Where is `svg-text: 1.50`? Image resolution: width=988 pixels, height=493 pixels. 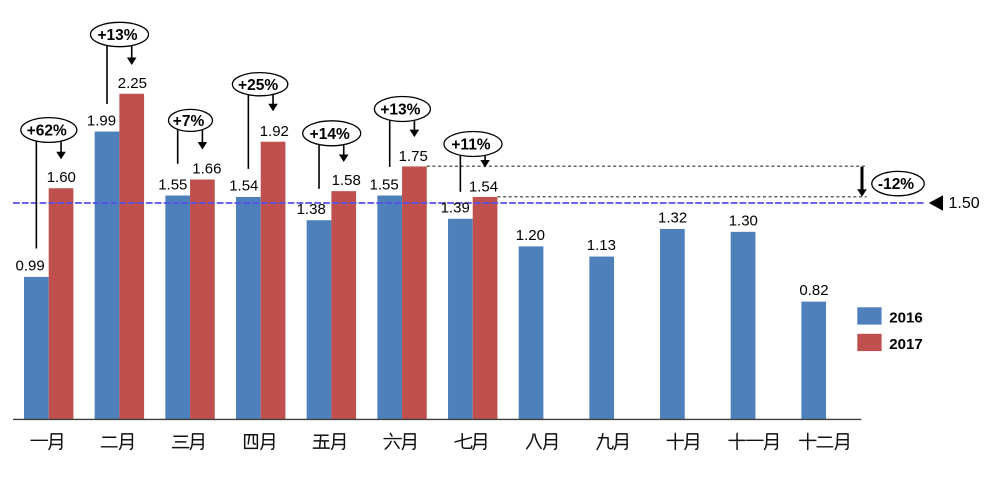 svg-text: 1.50 is located at coordinates (964, 203).